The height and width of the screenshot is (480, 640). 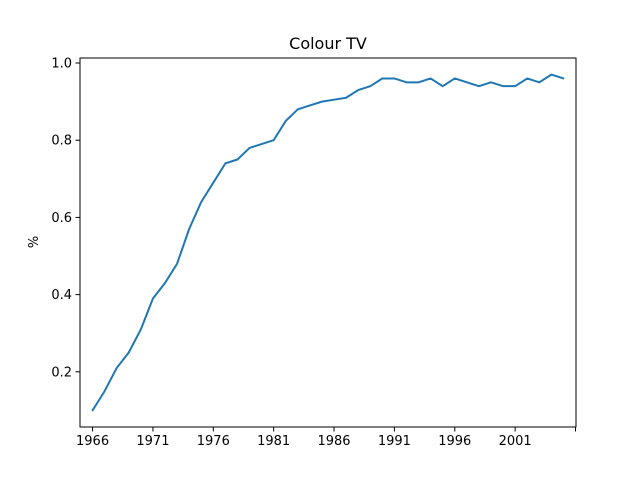 What do you see at coordinates (213, 441) in the screenshot?
I see `x-tick-label: 1976` at bounding box center [213, 441].